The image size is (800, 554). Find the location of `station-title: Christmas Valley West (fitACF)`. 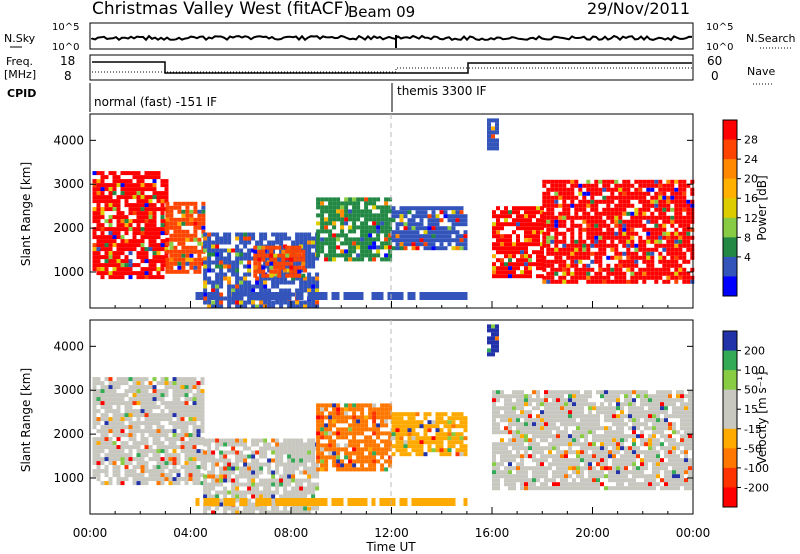

station-title: Christmas Valley West (fitACF) is located at coordinates (221, 9).